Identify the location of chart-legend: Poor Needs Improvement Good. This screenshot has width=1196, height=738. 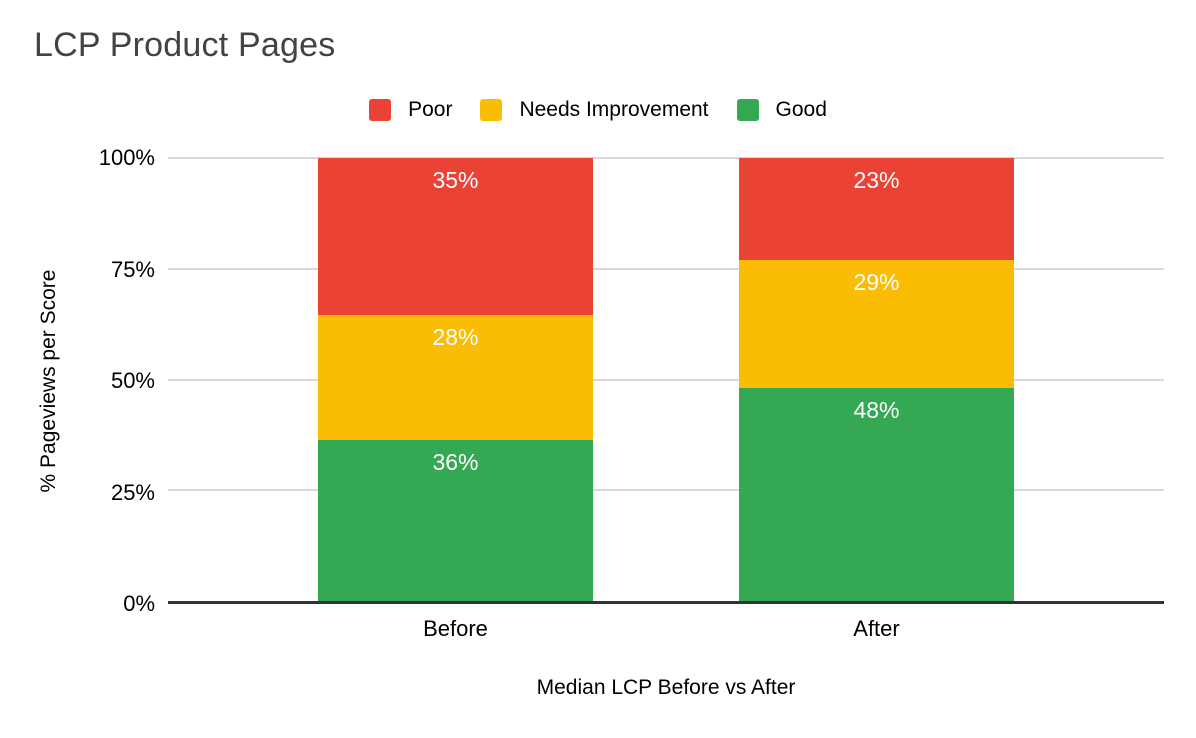
(598, 110).